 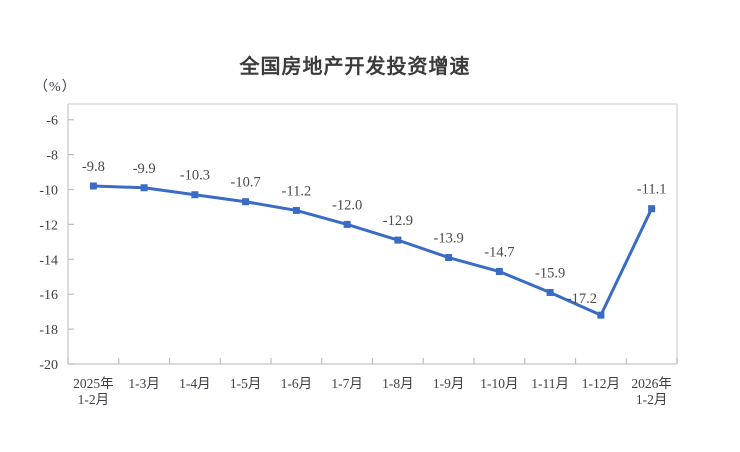 I want to click on x-tick-label: 1-11月, so click(x=550, y=383).